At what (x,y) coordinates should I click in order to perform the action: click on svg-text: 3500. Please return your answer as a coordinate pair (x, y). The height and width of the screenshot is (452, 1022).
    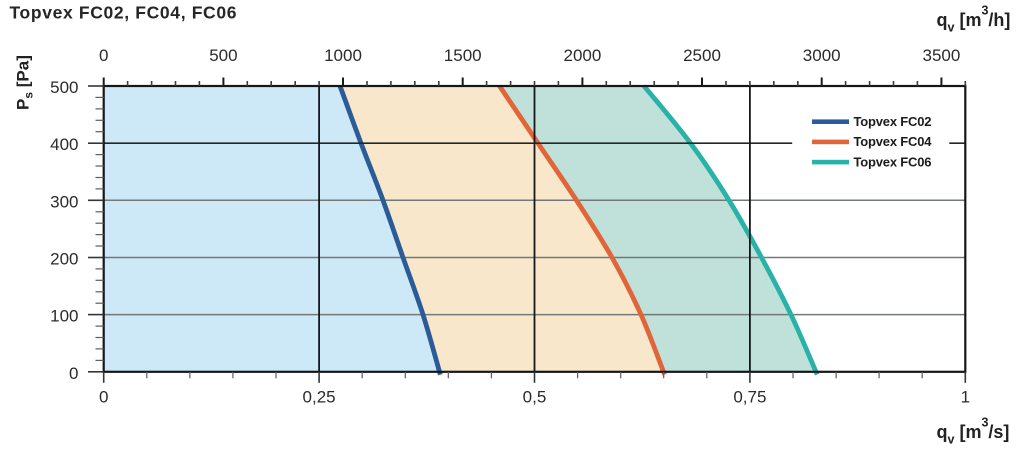
    Looking at the image, I should click on (941, 55).